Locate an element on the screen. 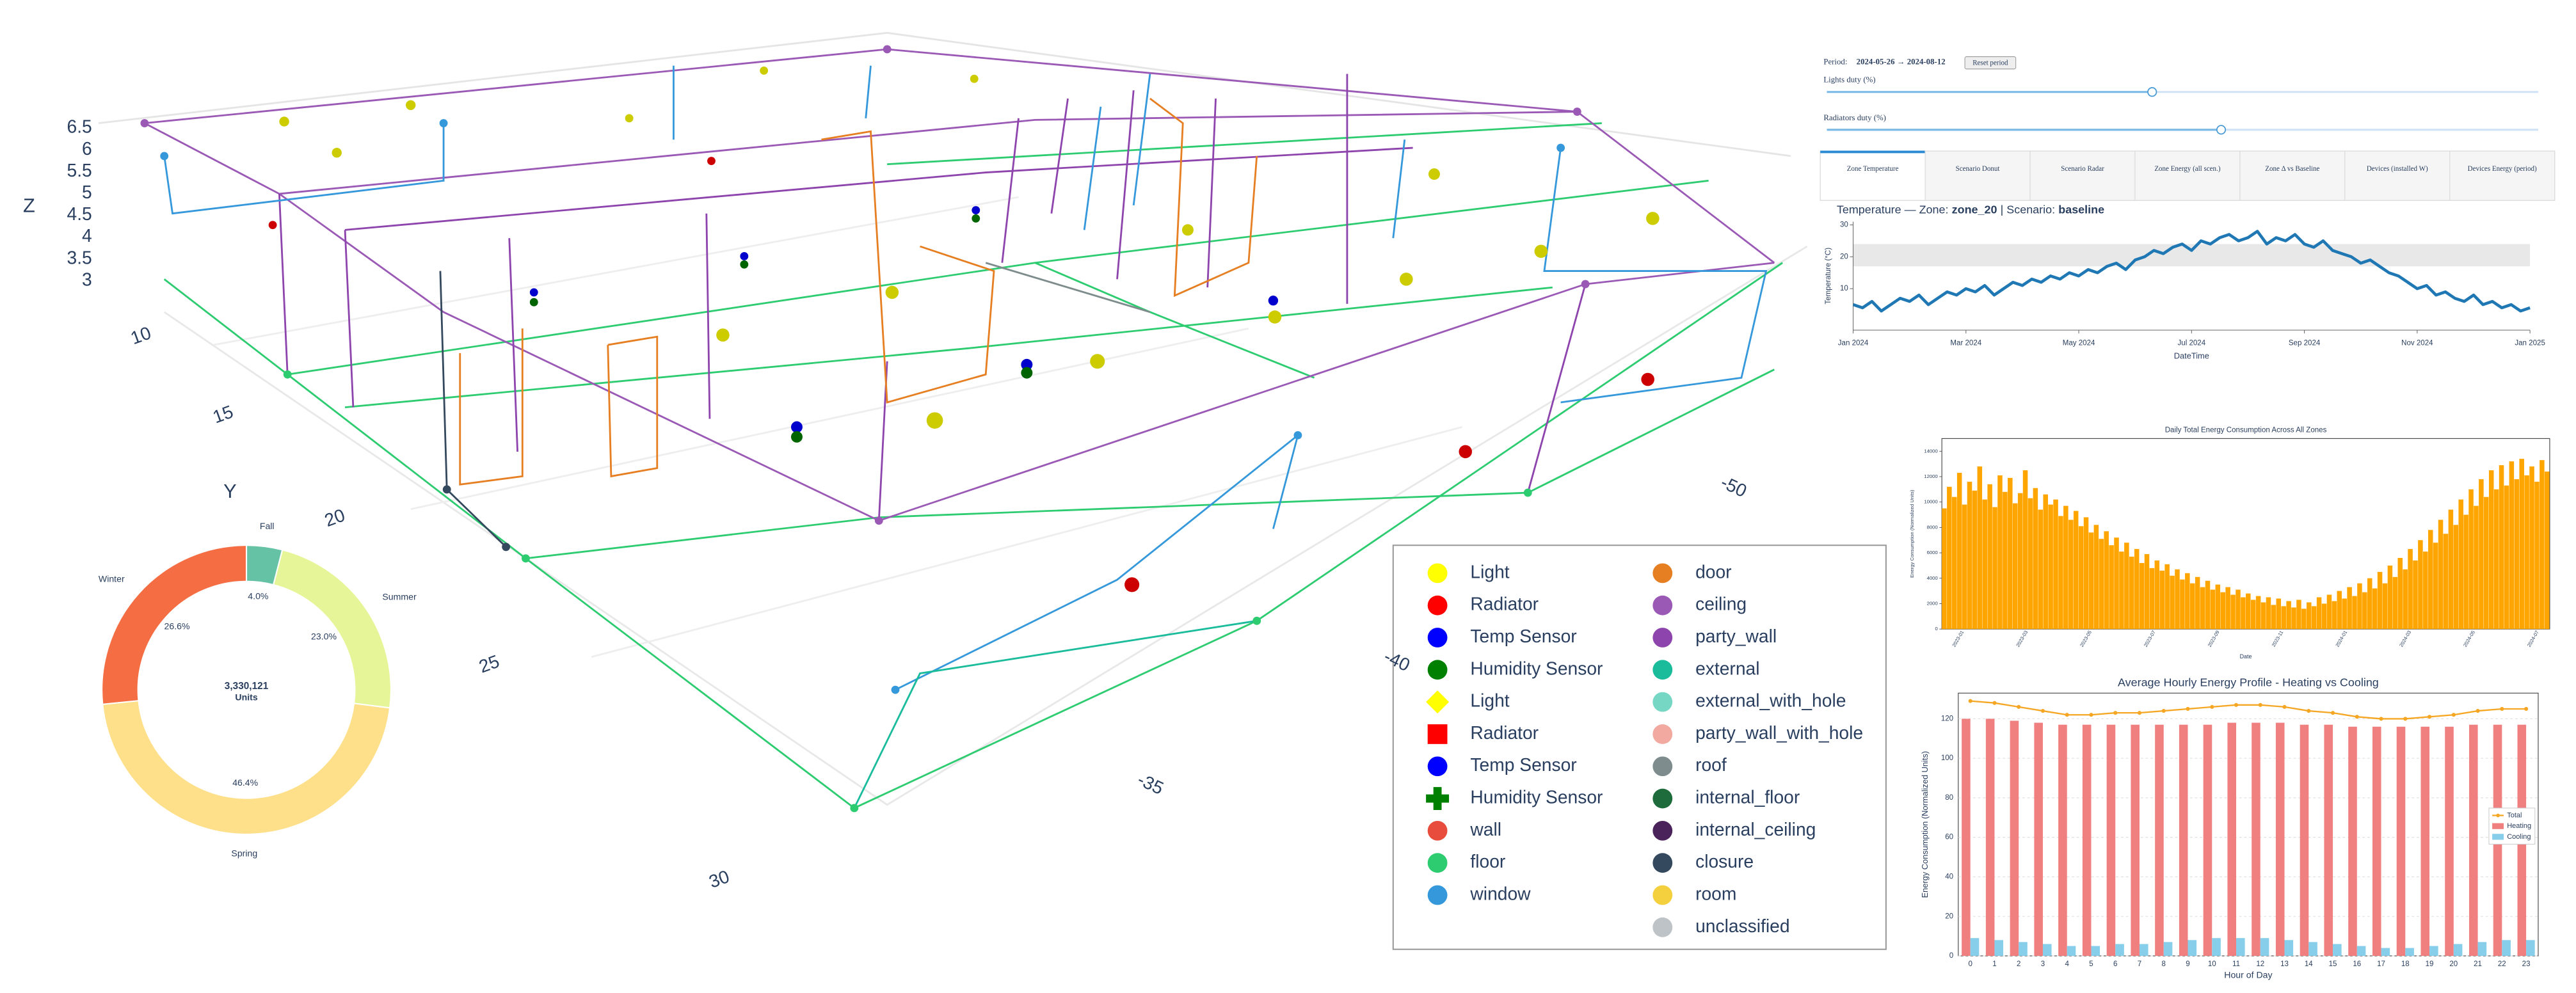 This screenshot has width=2576, height=993. z-tick-label: 3.5 is located at coordinates (79, 257).